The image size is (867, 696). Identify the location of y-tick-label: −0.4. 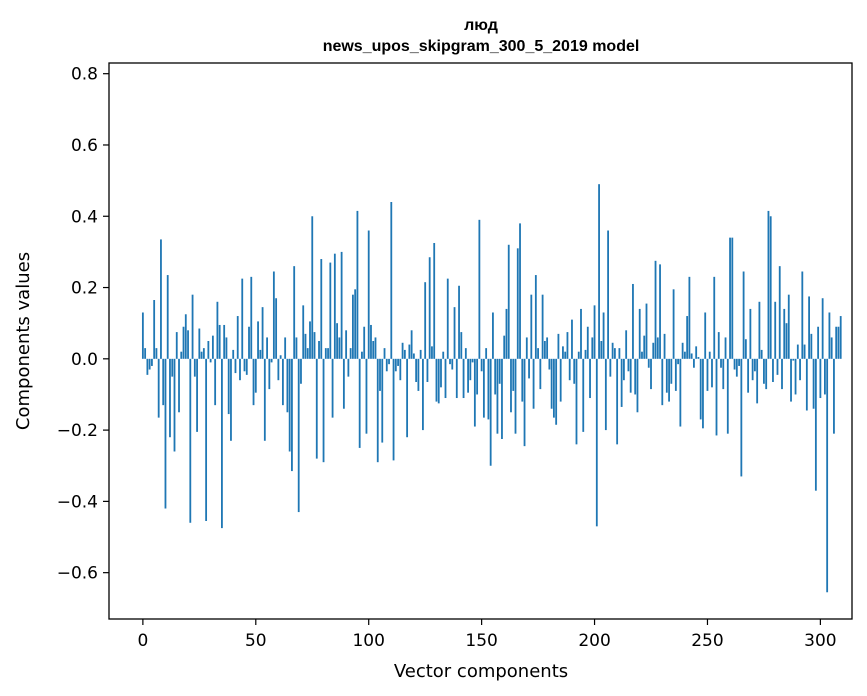
(77, 502).